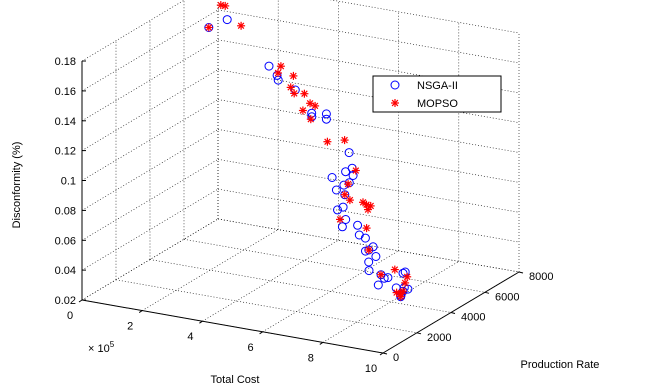  What do you see at coordinates (396, 358) in the screenshot?
I see `y-tick-label: 0` at bounding box center [396, 358].